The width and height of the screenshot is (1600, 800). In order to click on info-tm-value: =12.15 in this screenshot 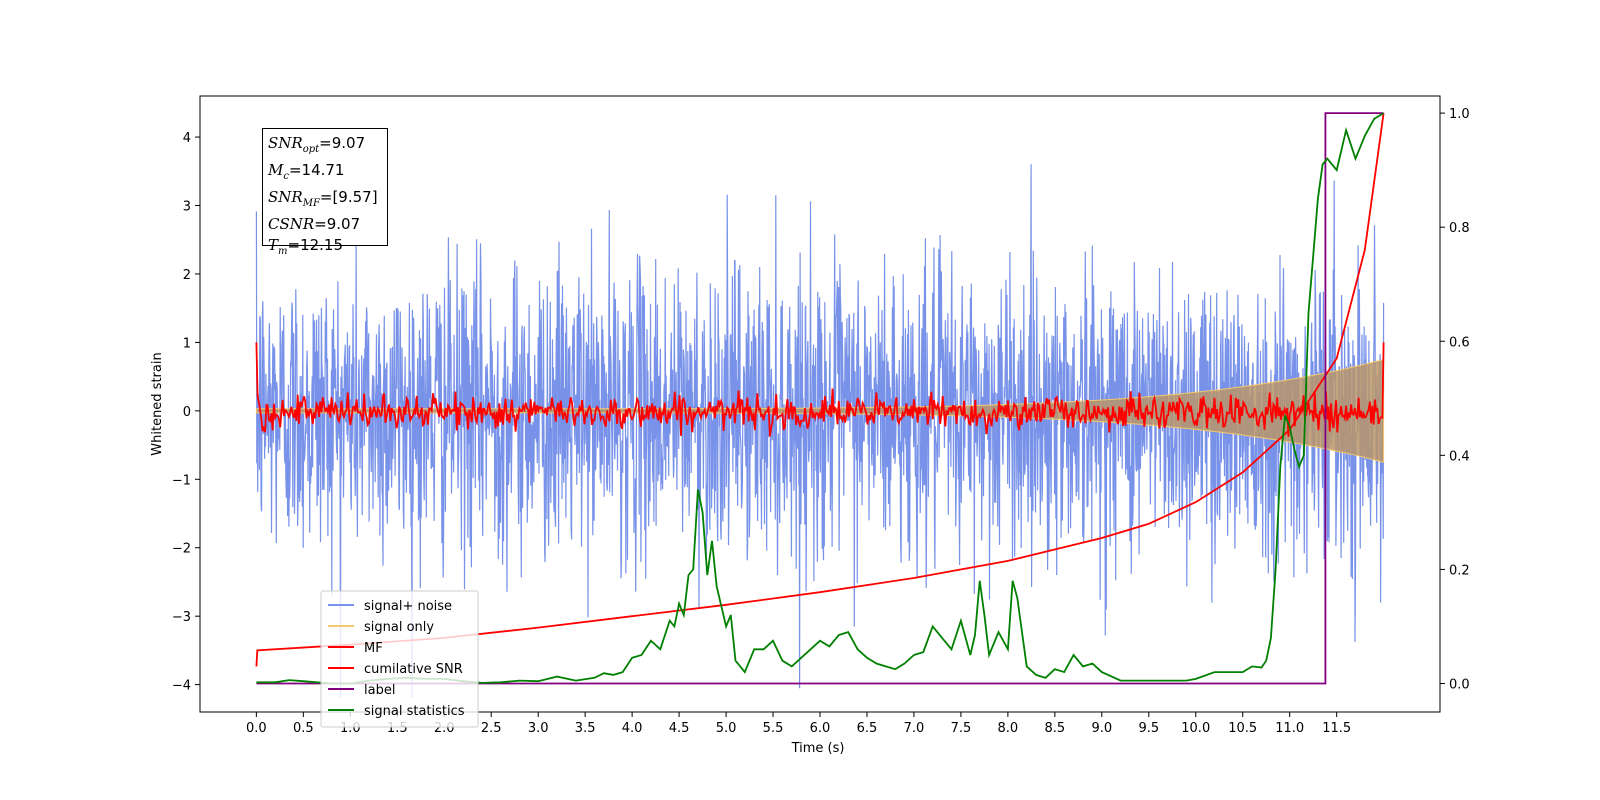, I will do `click(315, 245)`.